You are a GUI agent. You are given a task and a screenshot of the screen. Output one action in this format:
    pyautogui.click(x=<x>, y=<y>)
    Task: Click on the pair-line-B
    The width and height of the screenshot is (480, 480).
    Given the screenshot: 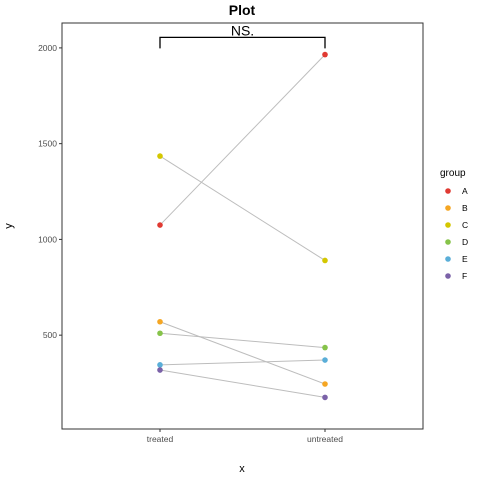 What is the action you would take?
    pyautogui.click(x=242, y=353)
    